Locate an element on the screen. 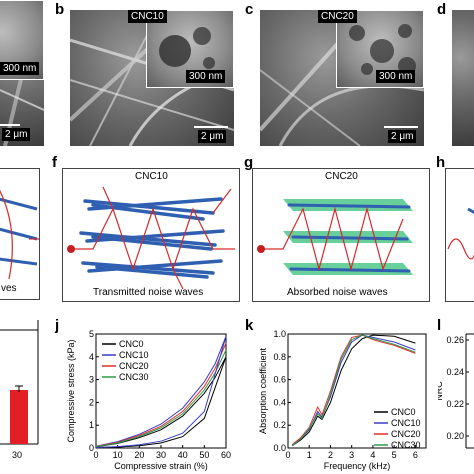  panel-label-b: b is located at coordinates (60, 9).